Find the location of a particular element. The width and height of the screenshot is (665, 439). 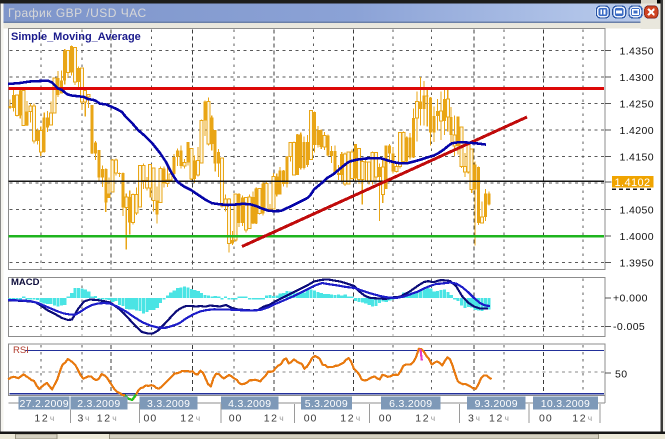

svg-text: RSI is located at coordinates (21, 350).